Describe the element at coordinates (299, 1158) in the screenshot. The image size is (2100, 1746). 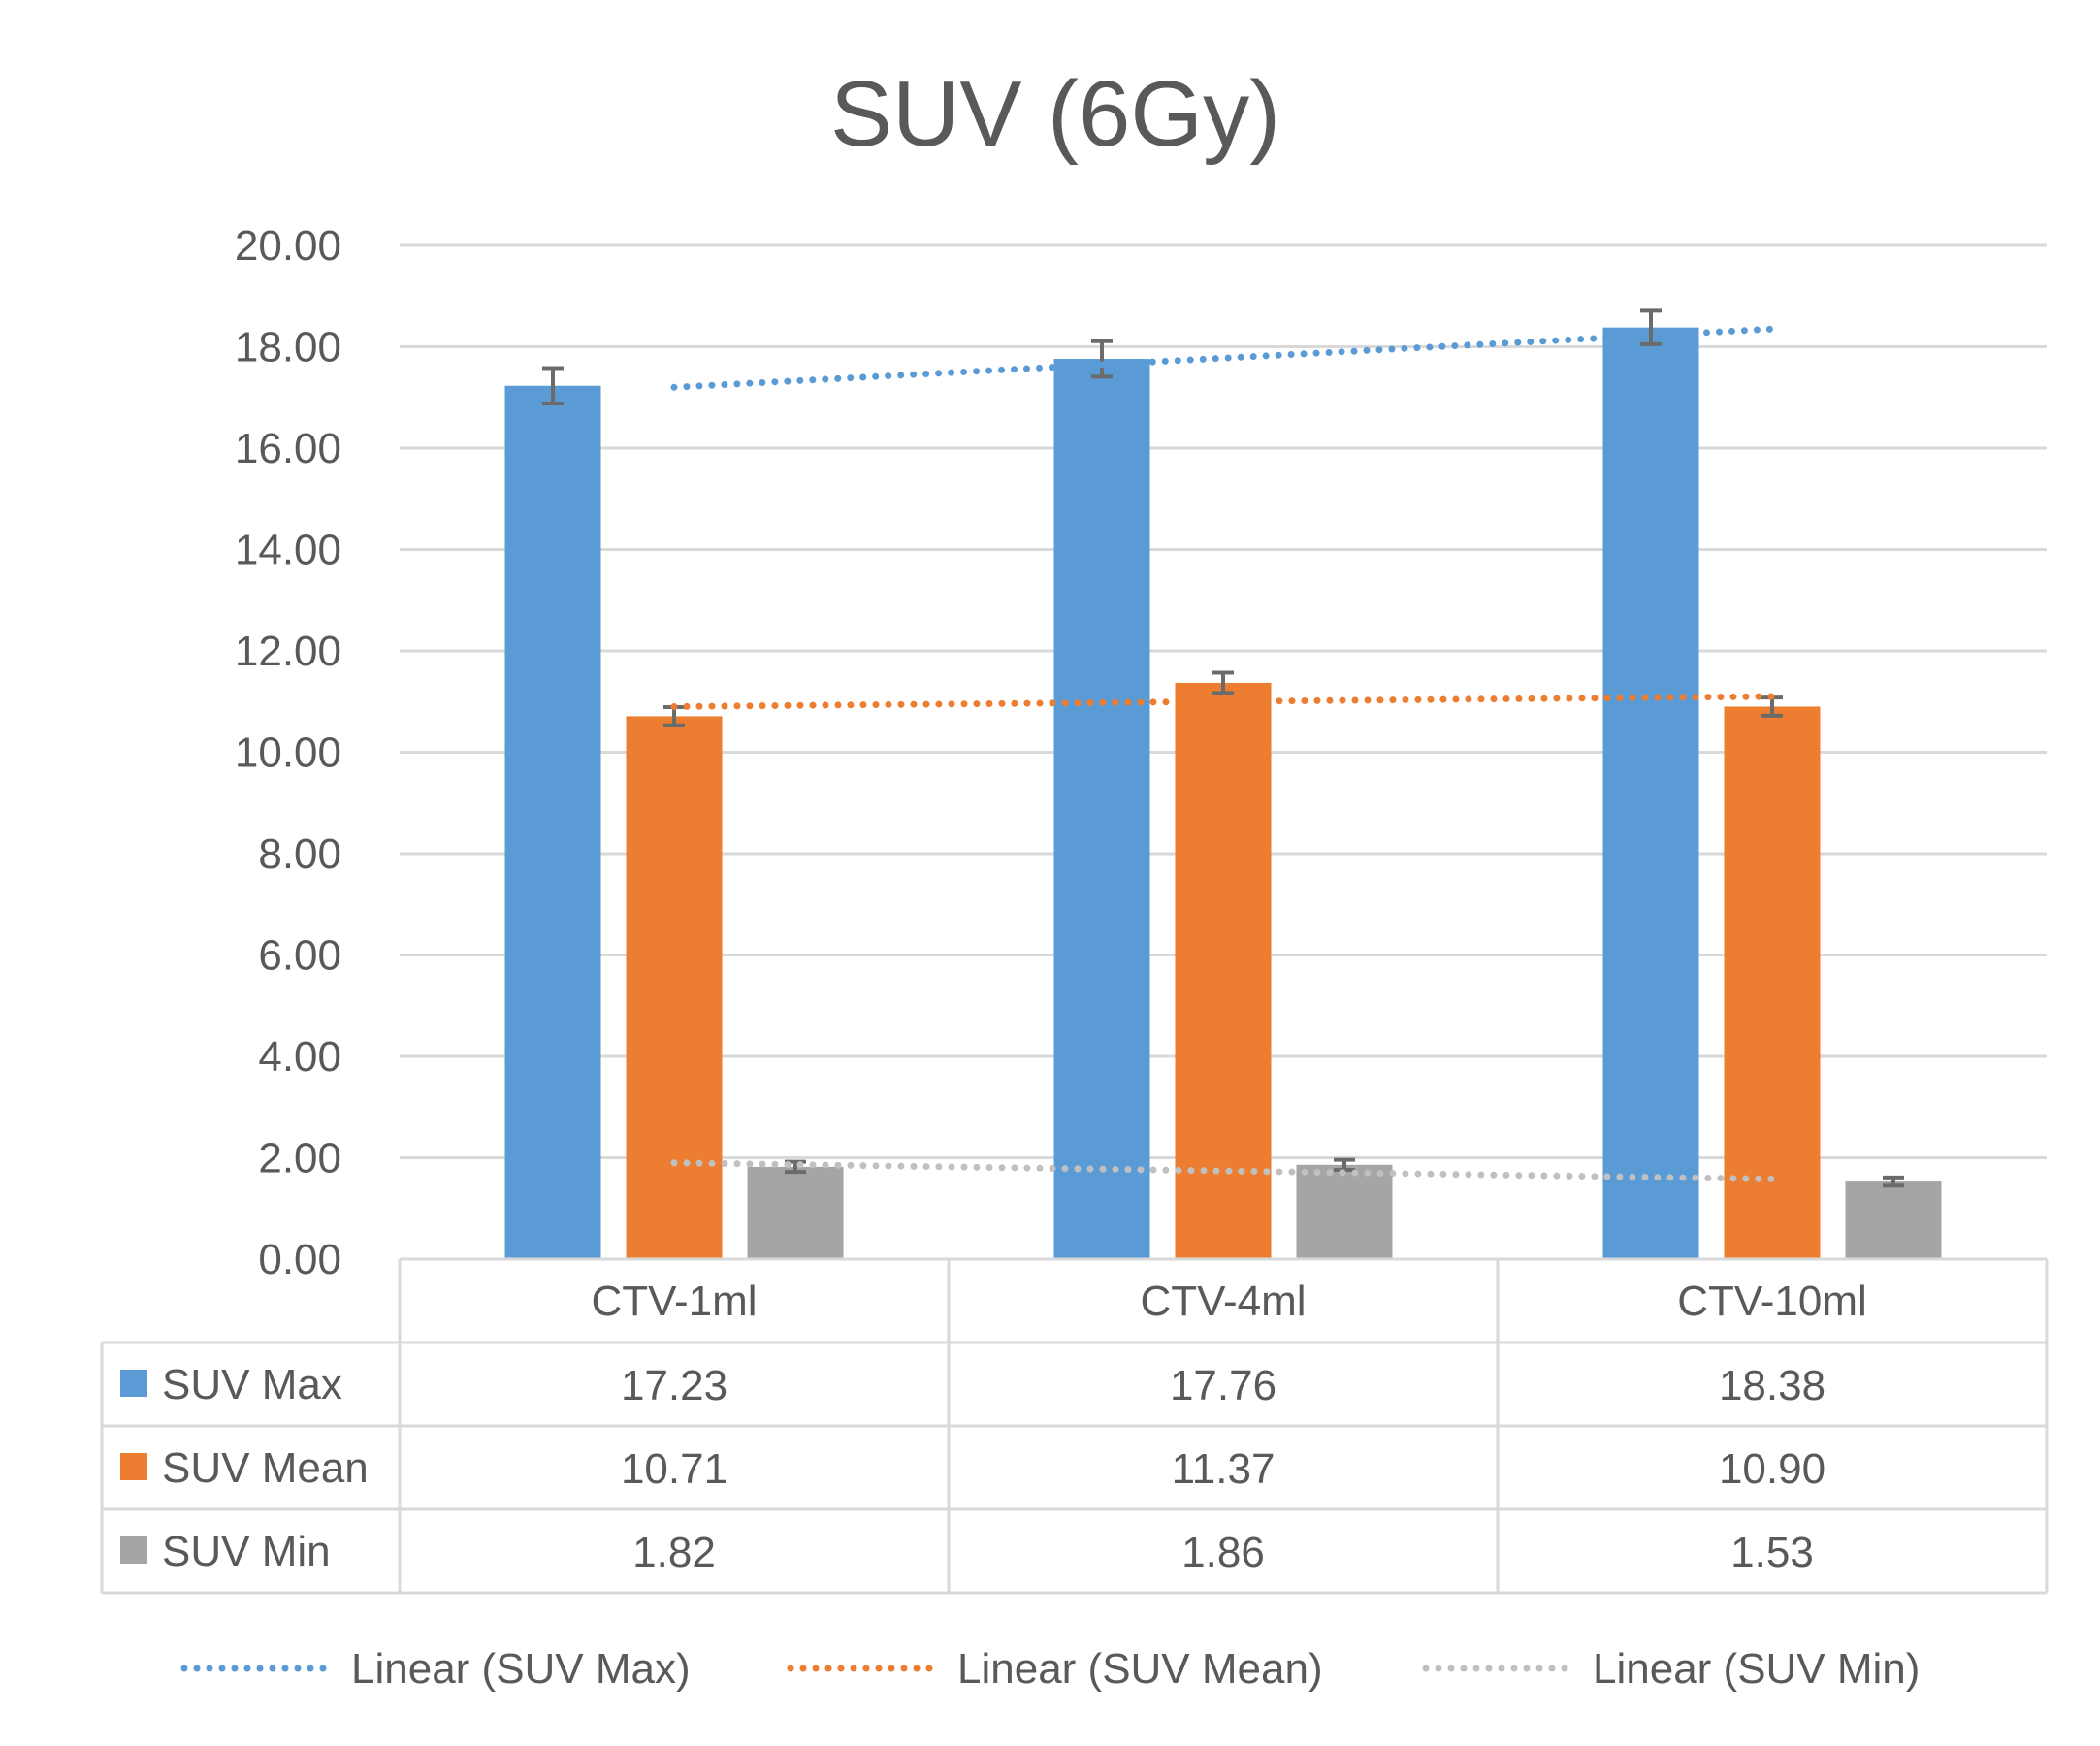
I see `y-tick-label: 2.00` at that location.